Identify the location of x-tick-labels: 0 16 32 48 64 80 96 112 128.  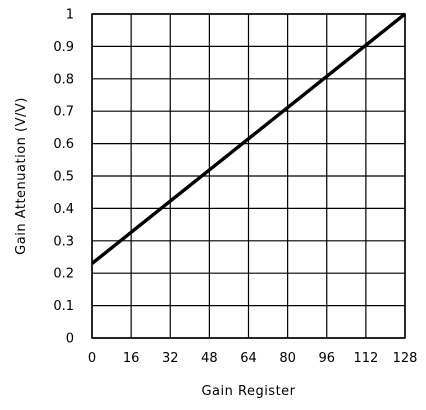
(253, 358).